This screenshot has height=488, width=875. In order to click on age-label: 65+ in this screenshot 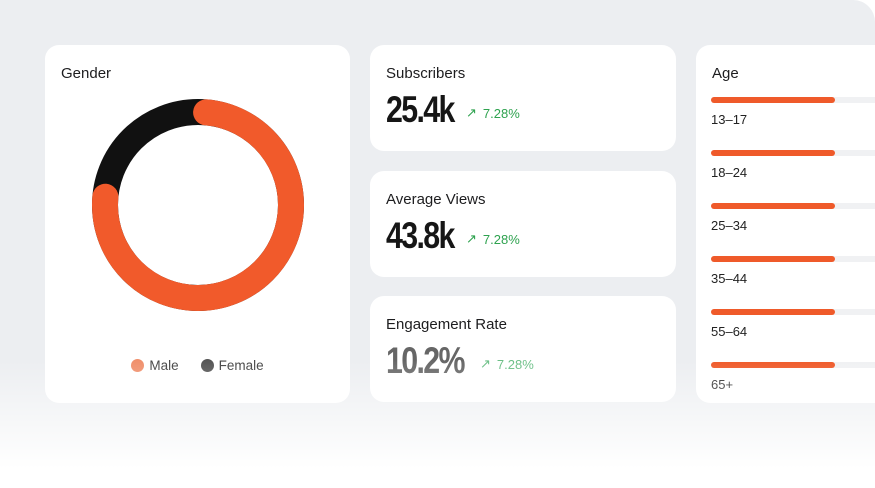, I will do `click(722, 384)`.